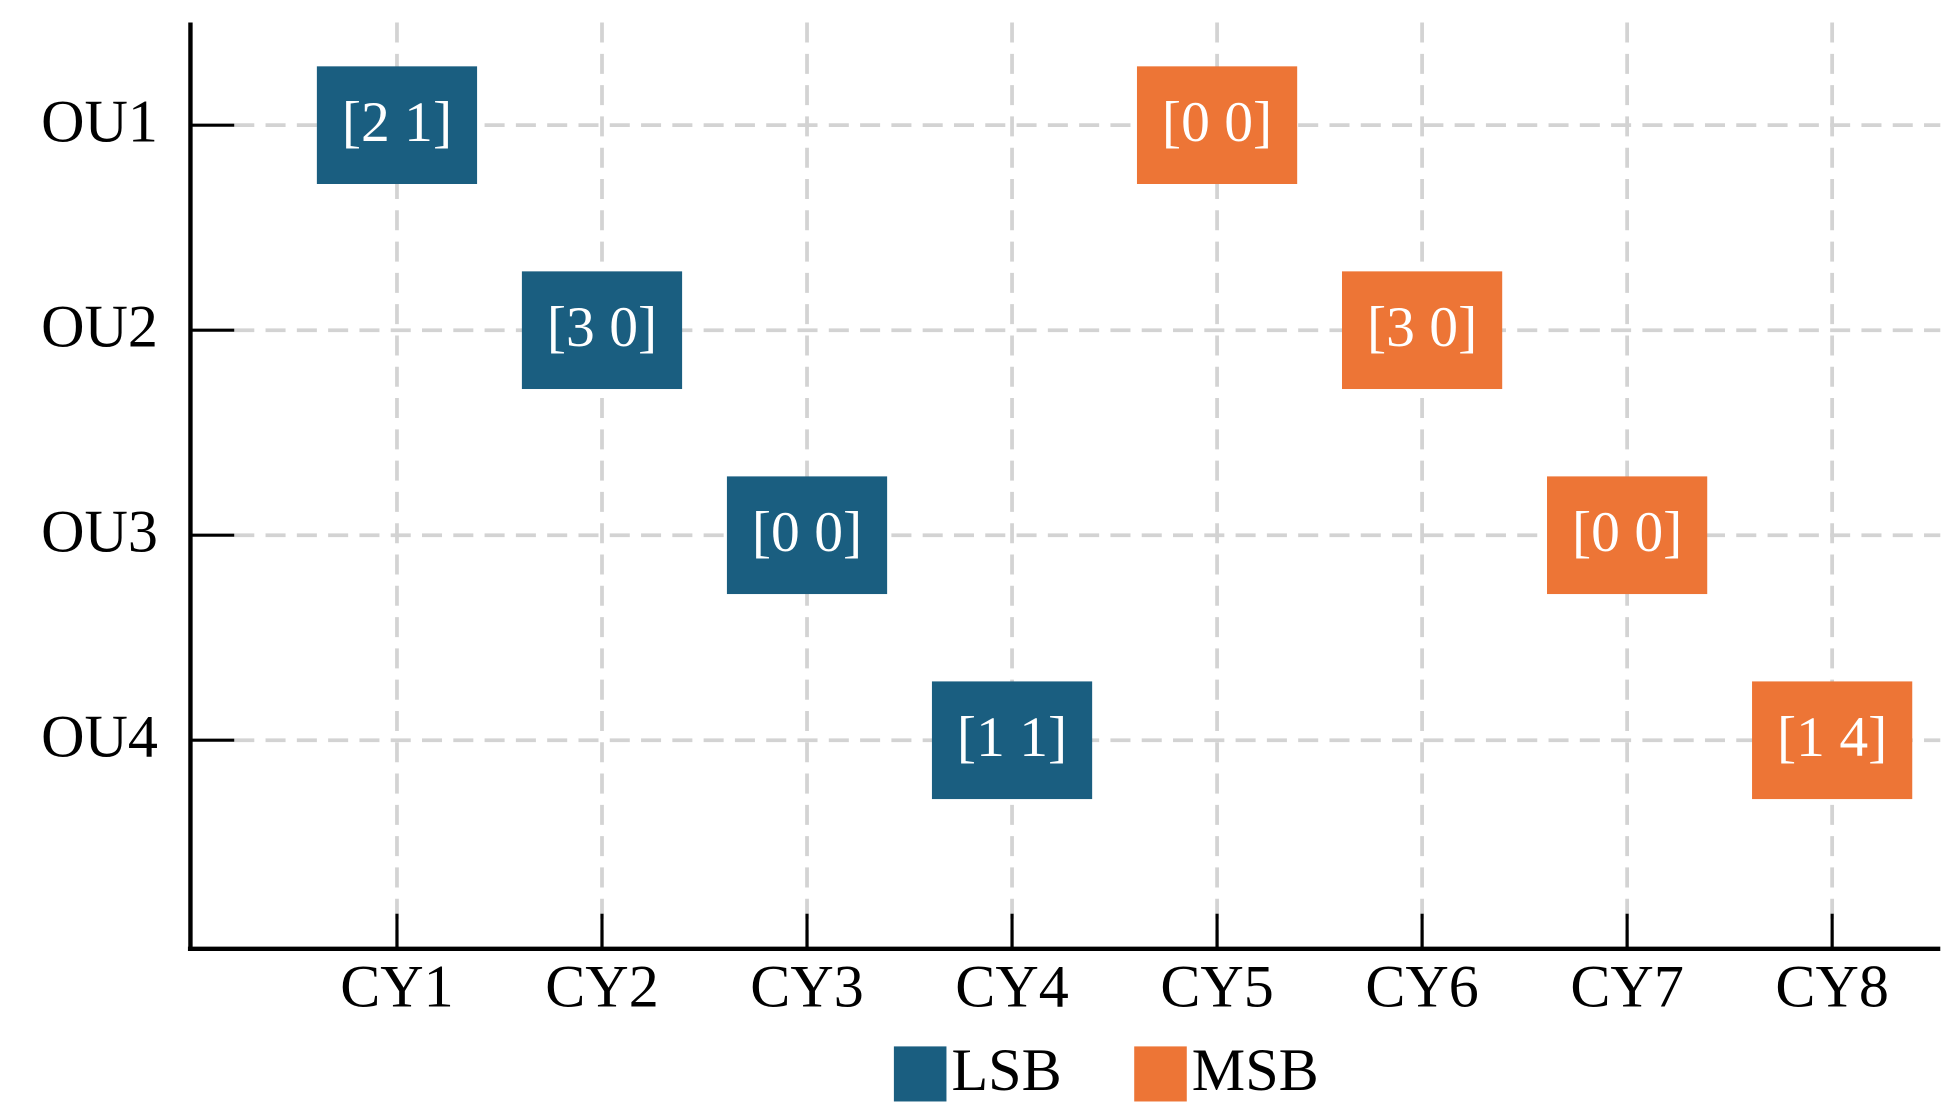 The image size is (1953, 1119). What do you see at coordinates (99, 120) in the screenshot?
I see `y-tick-label: OU1` at bounding box center [99, 120].